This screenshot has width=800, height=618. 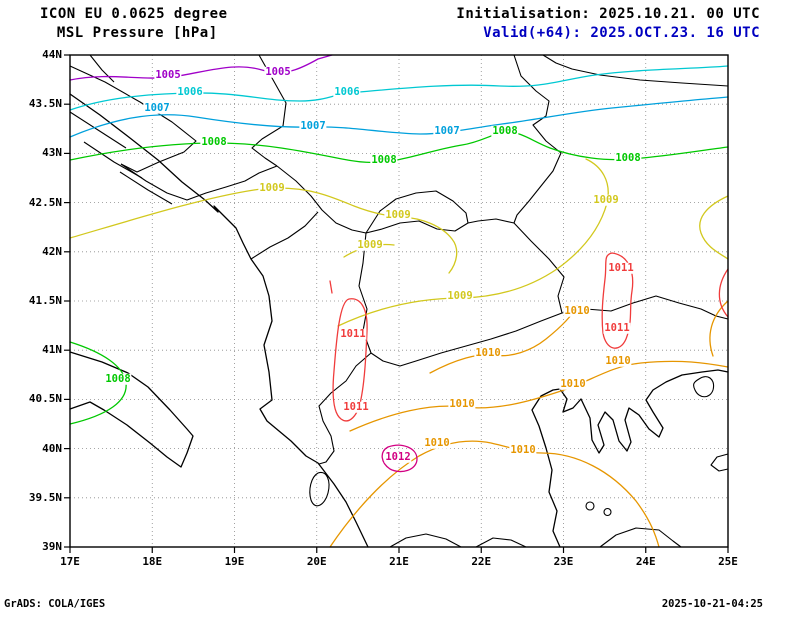 What do you see at coordinates (714, 227) in the screenshot?
I see `isobar-1009-east` at bounding box center [714, 227].